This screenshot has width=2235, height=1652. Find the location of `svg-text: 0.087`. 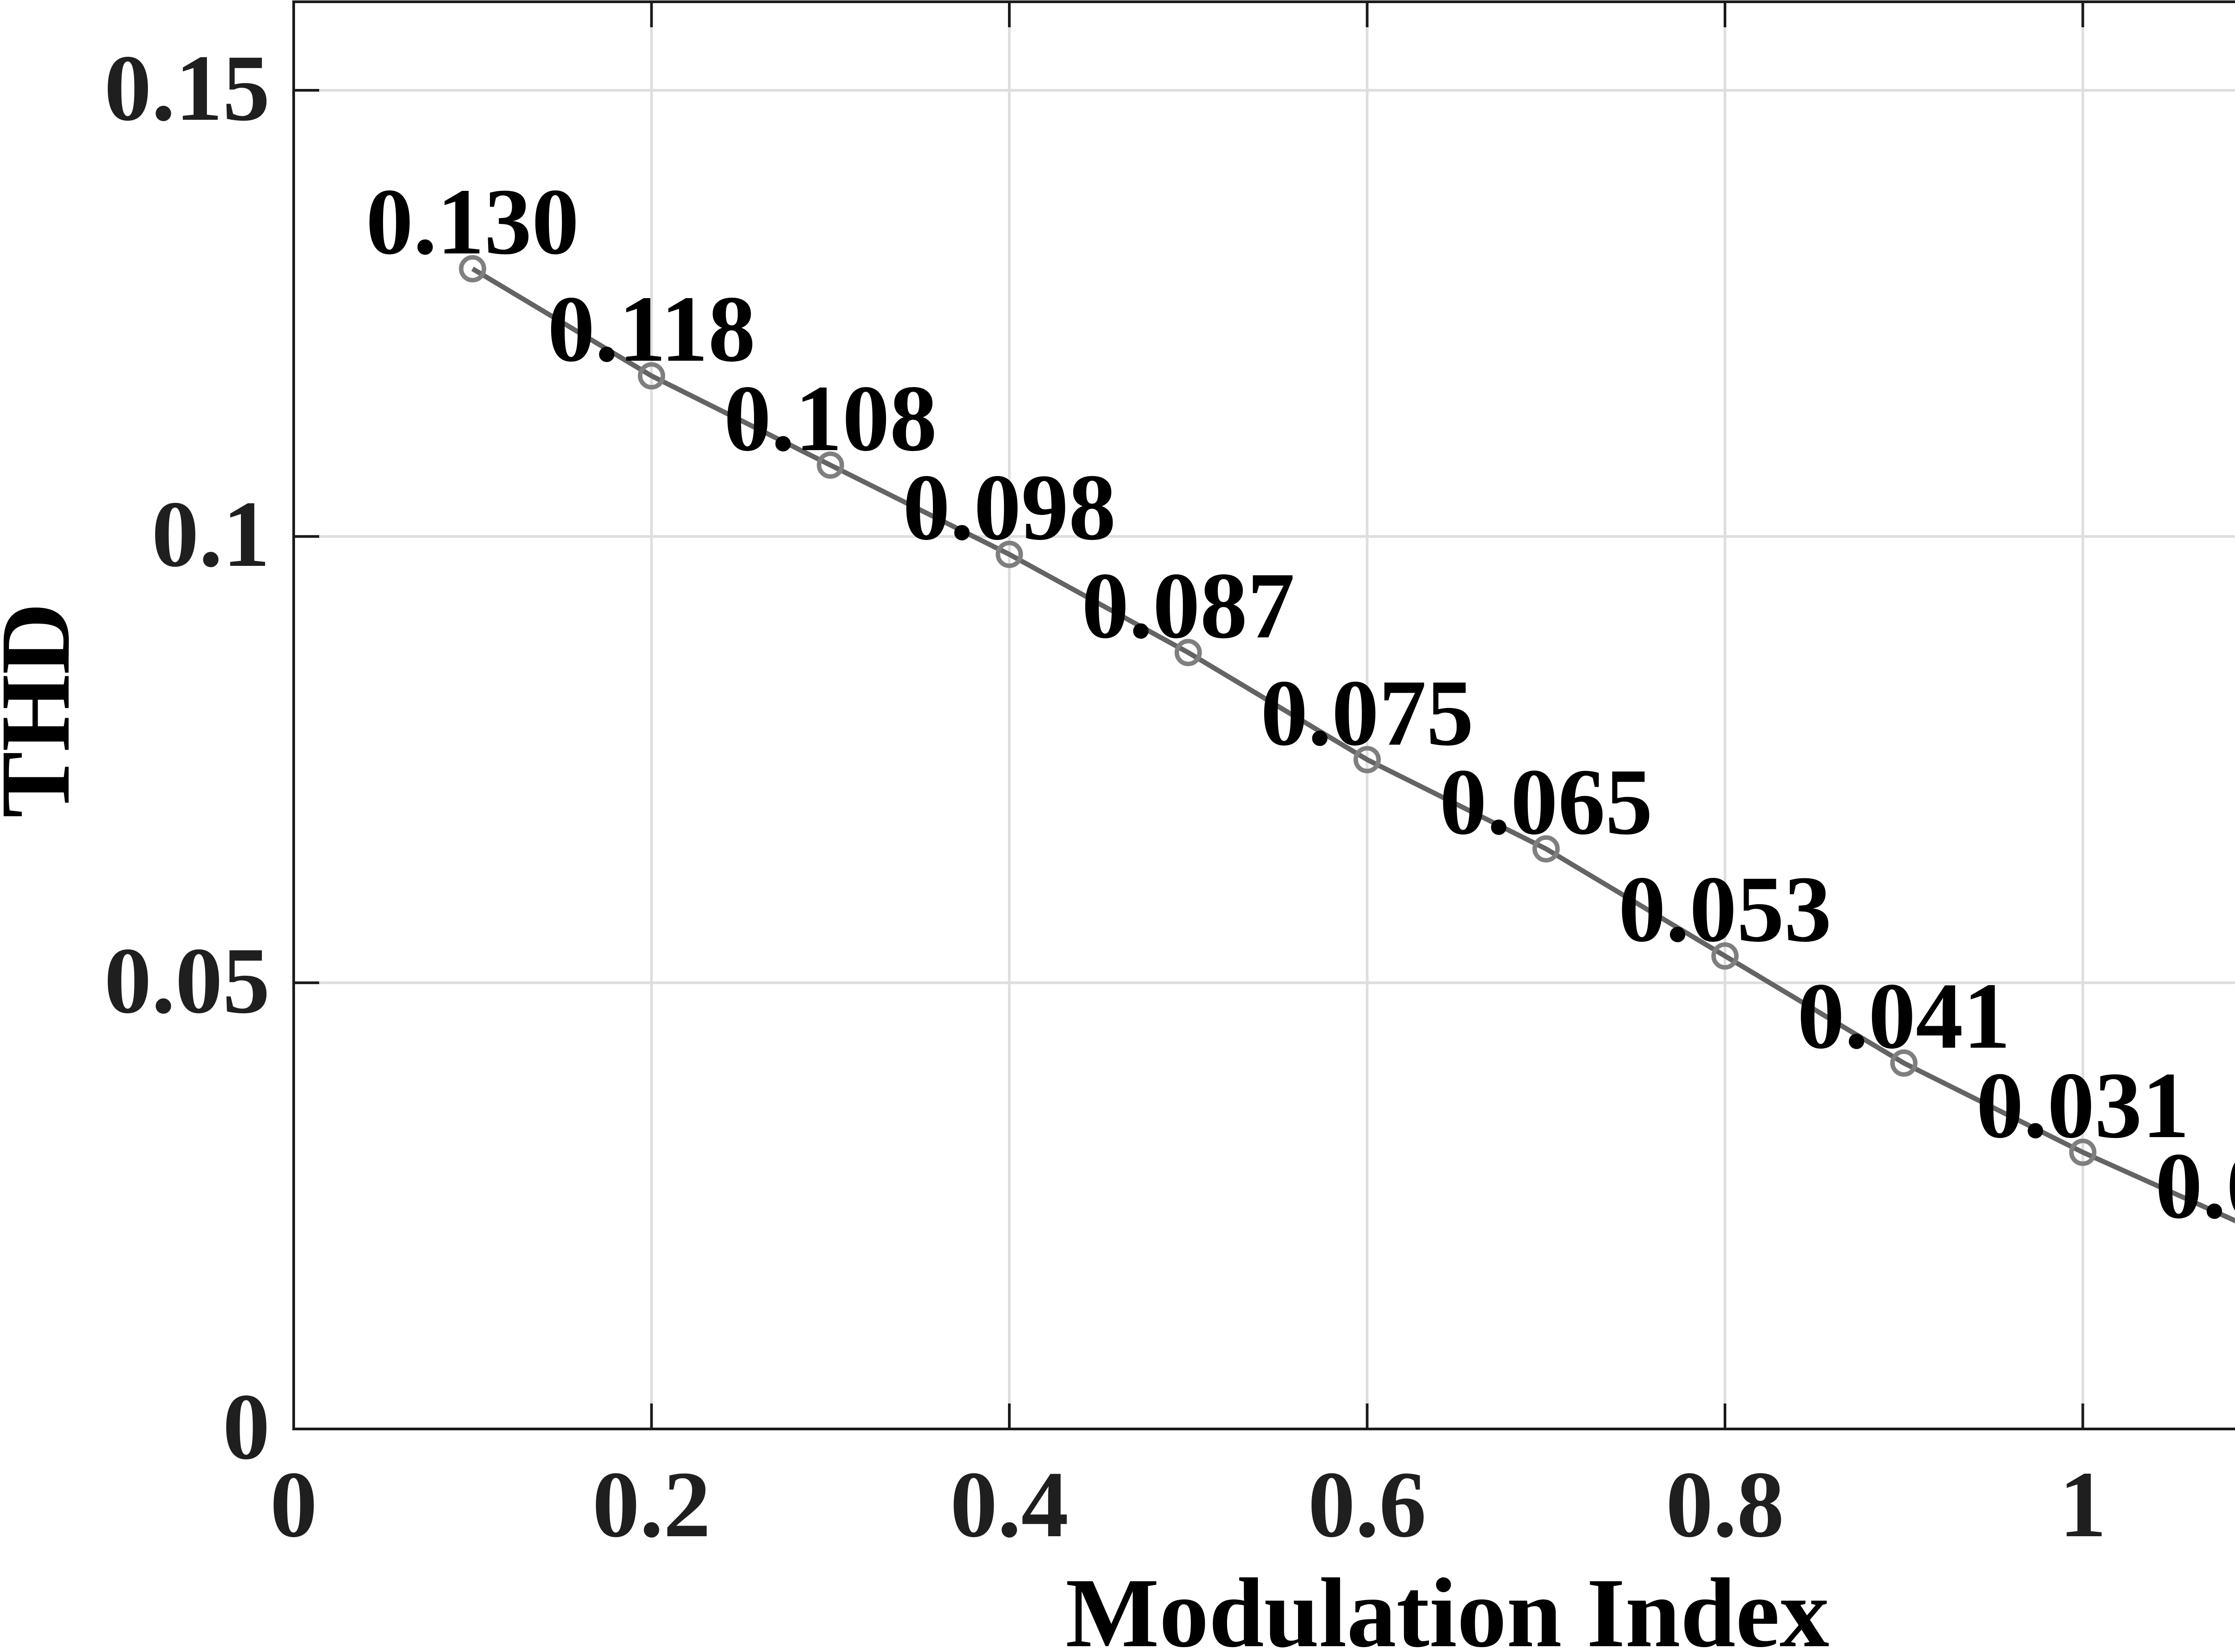

svg-text: 0.087 is located at coordinates (1188, 605).